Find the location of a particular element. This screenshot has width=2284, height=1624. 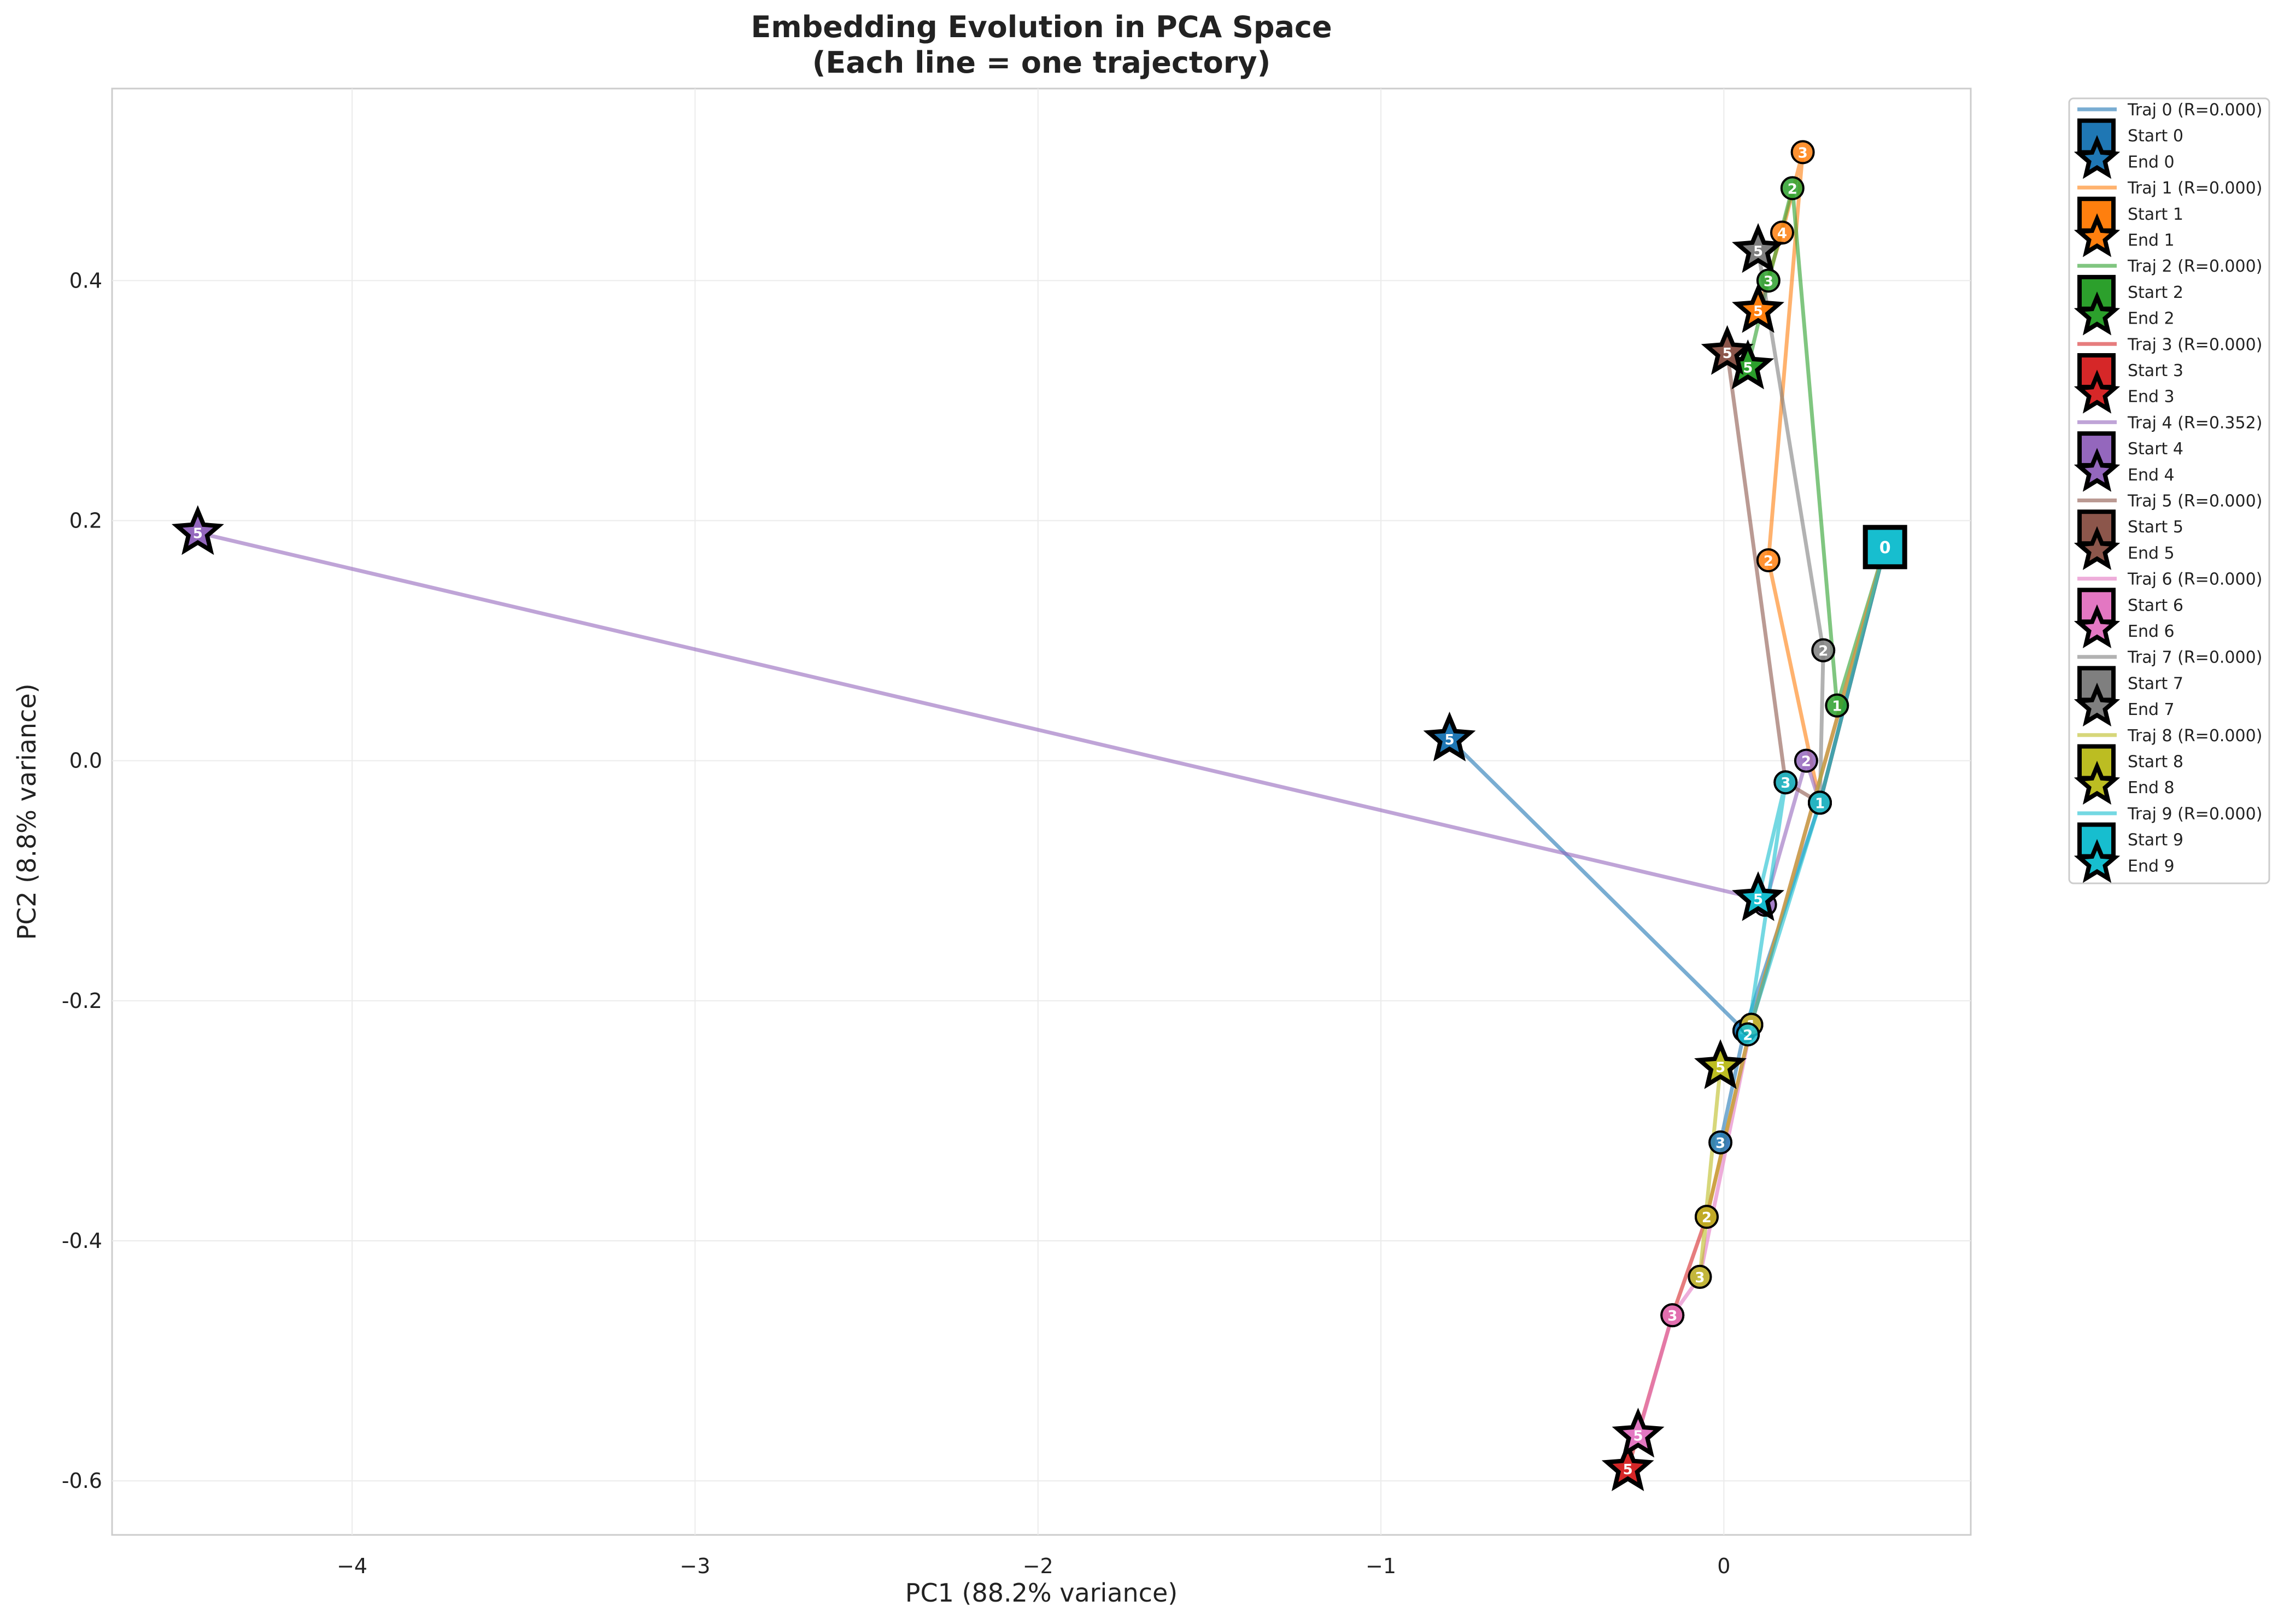

y-axis-label: PC2 (8.8% variance) is located at coordinates (27, 811).